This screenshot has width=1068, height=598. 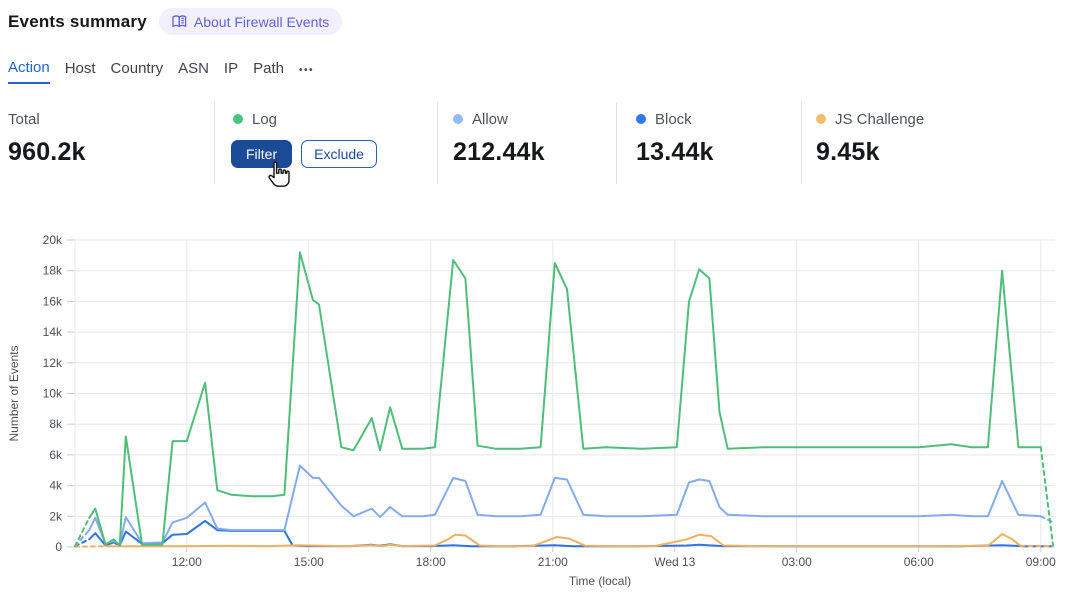 I want to click on y-axis-tick-label: 14k, so click(x=53, y=332).